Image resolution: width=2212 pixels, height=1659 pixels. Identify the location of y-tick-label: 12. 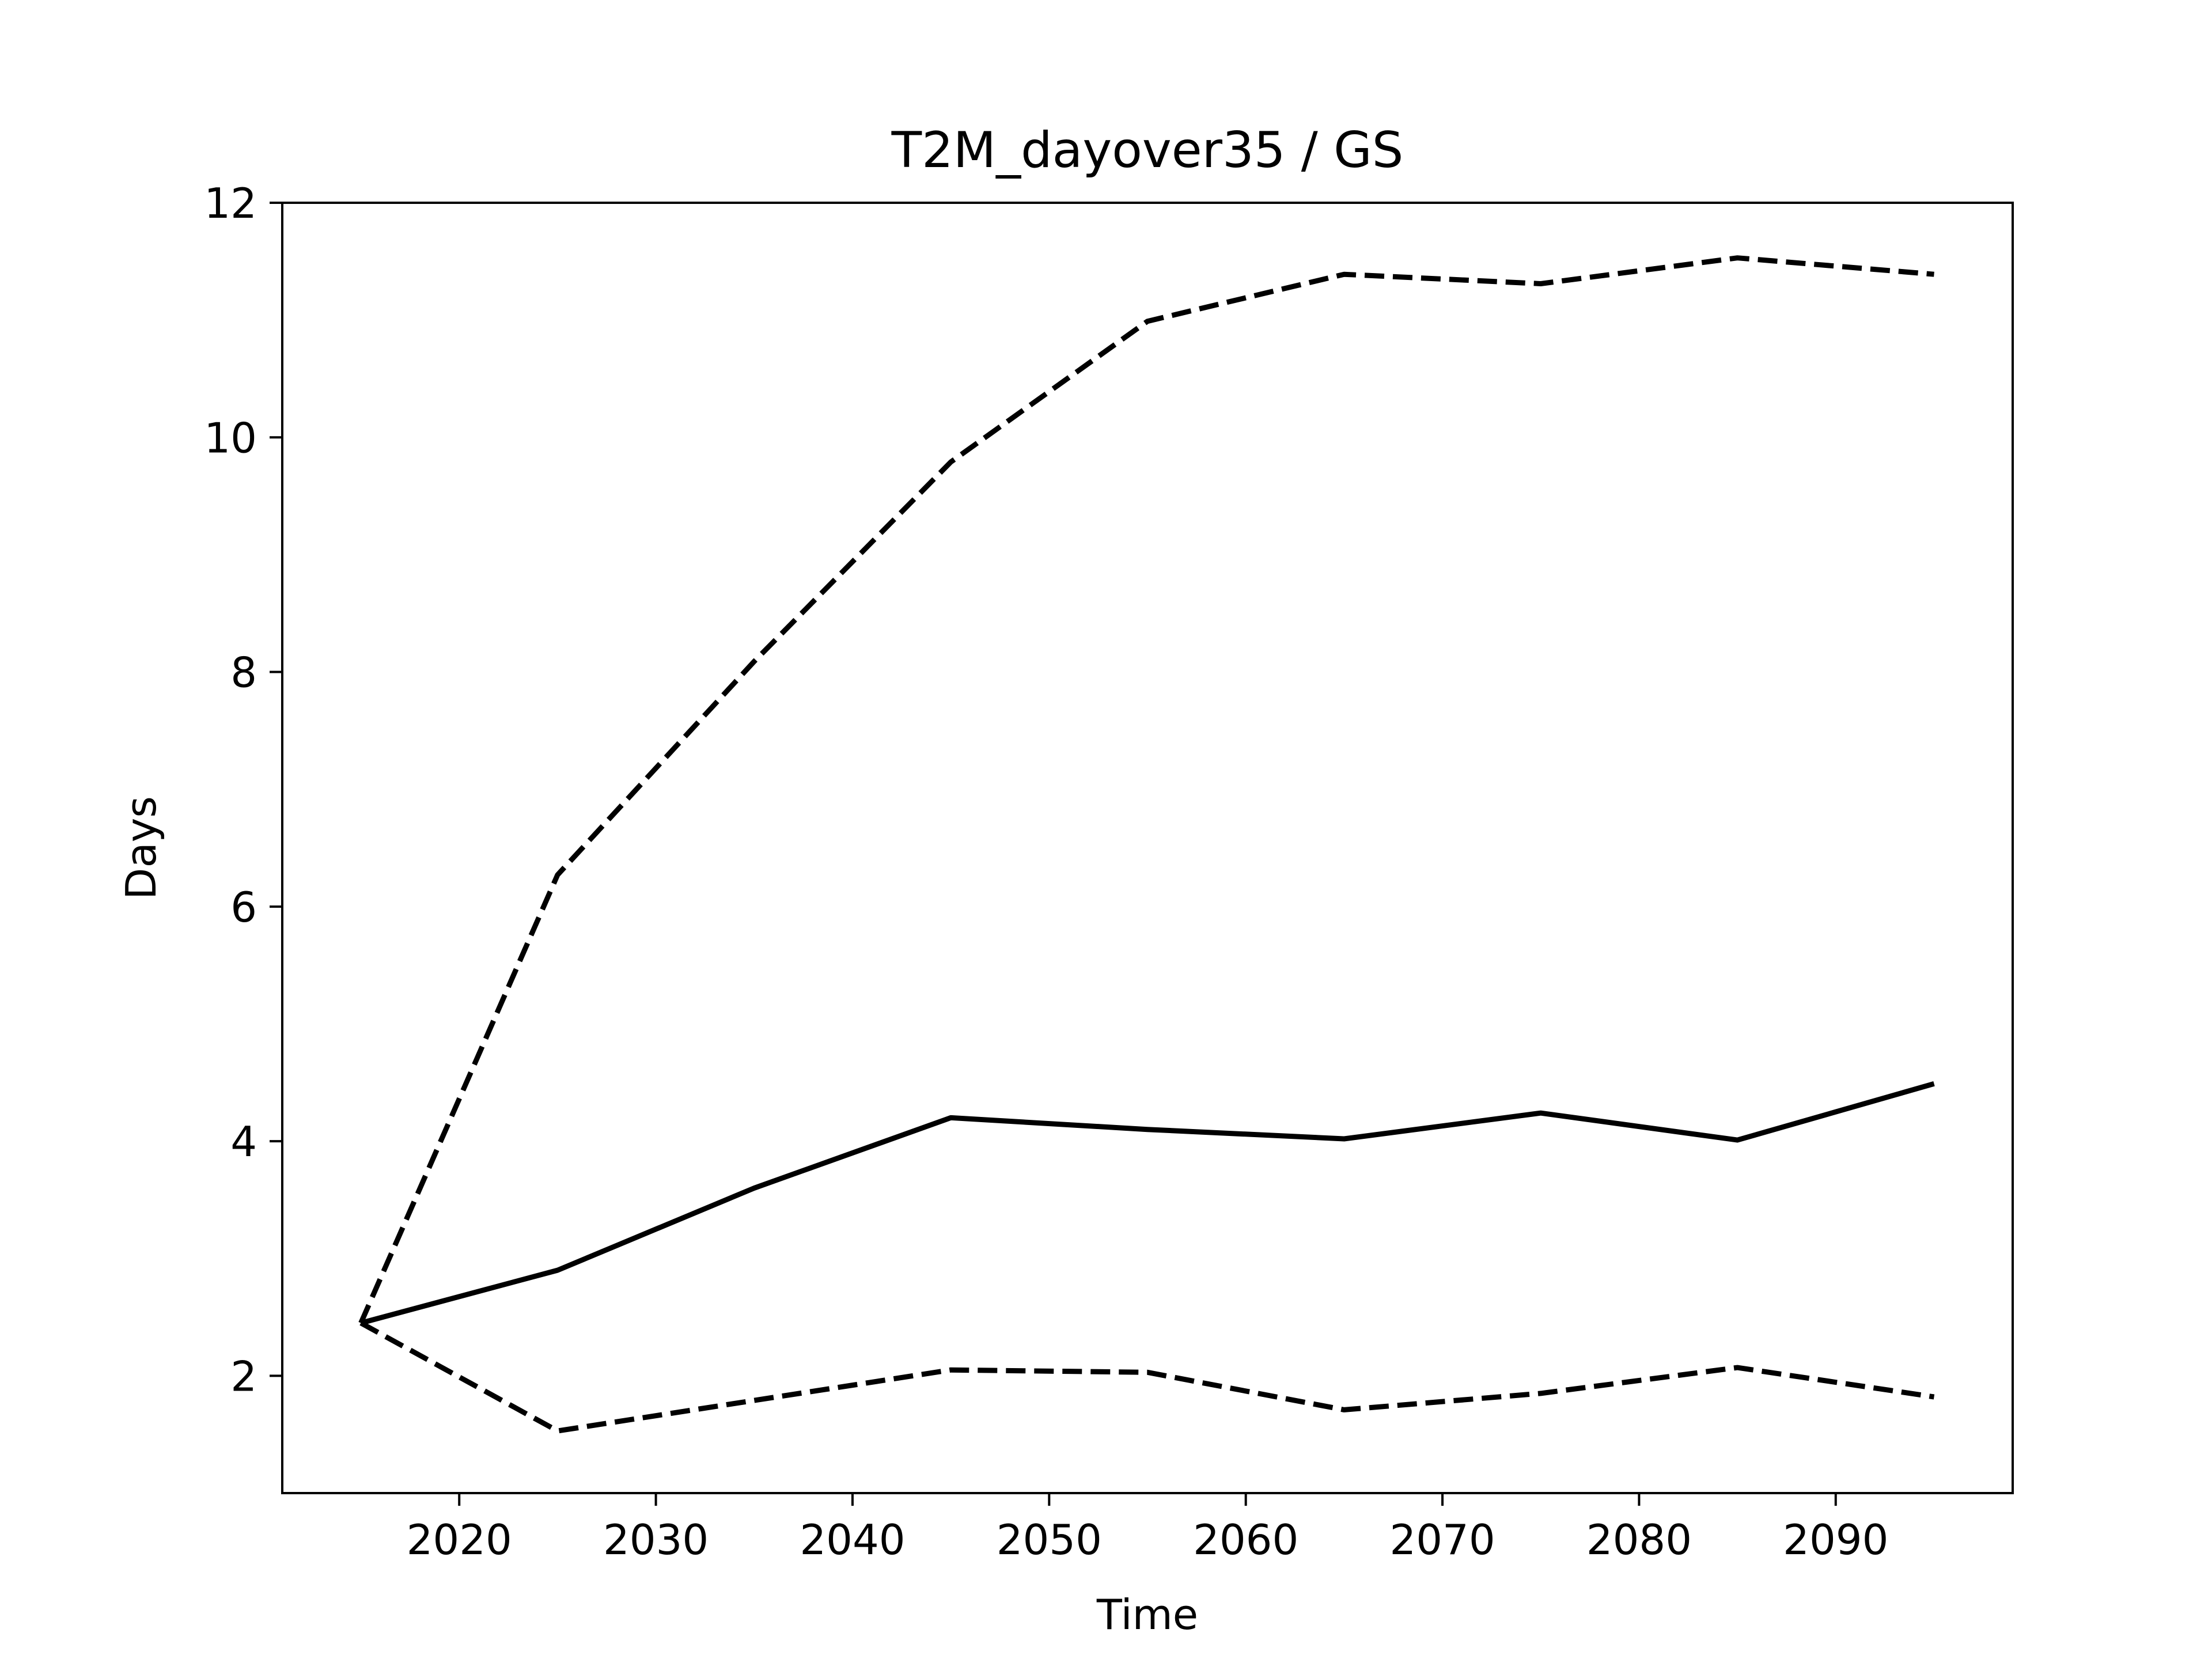
(230, 203).